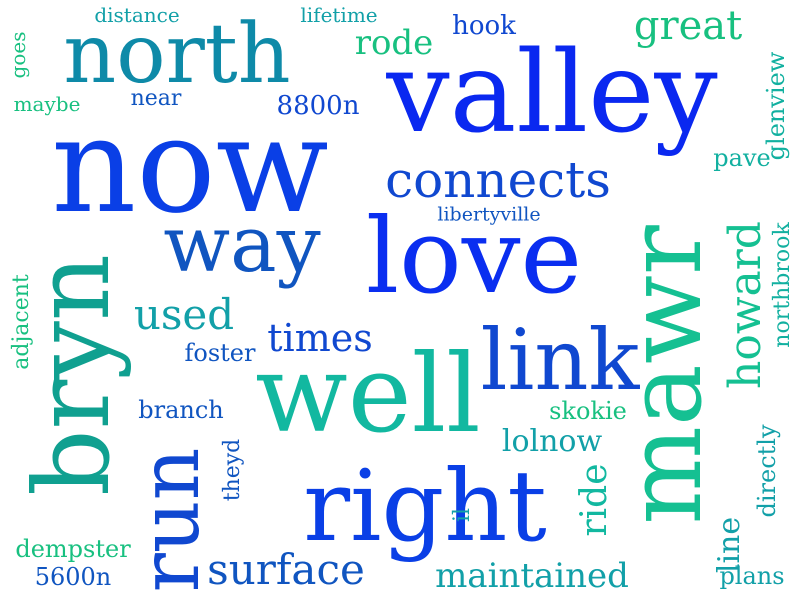  What do you see at coordinates (489, 214) in the screenshot?
I see `word-libertyville: libertyville` at bounding box center [489, 214].